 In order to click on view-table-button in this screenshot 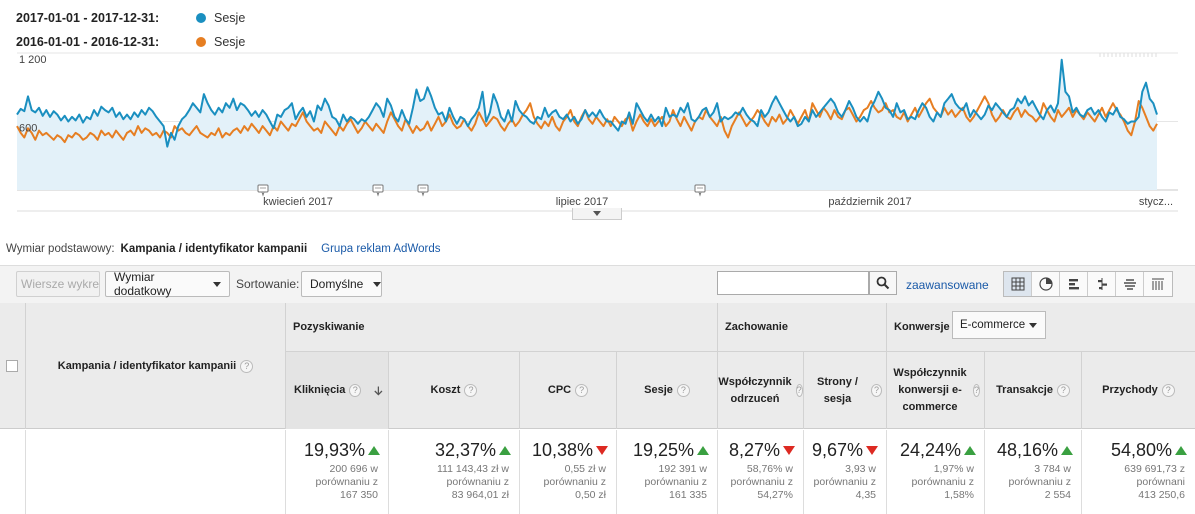, I will do `click(1018, 284)`.